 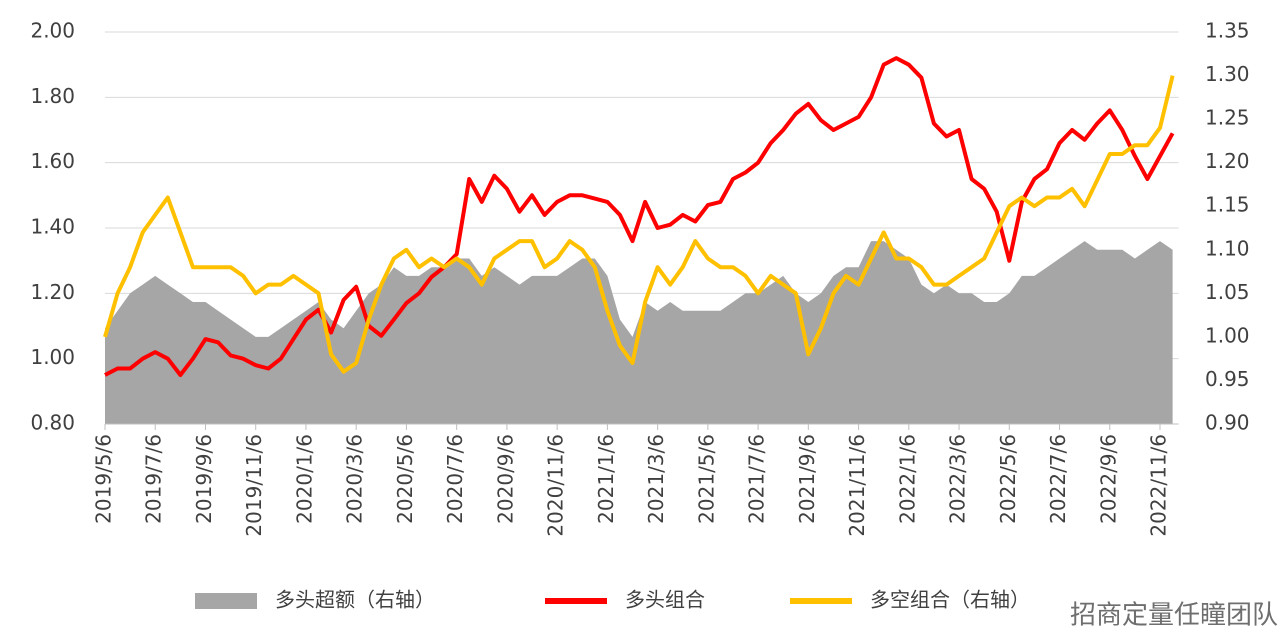 What do you see at coordinates (405, 479) in the screenshot?
I see `x-tick-label: 2020/5/6` at bounding box center [405, 479].